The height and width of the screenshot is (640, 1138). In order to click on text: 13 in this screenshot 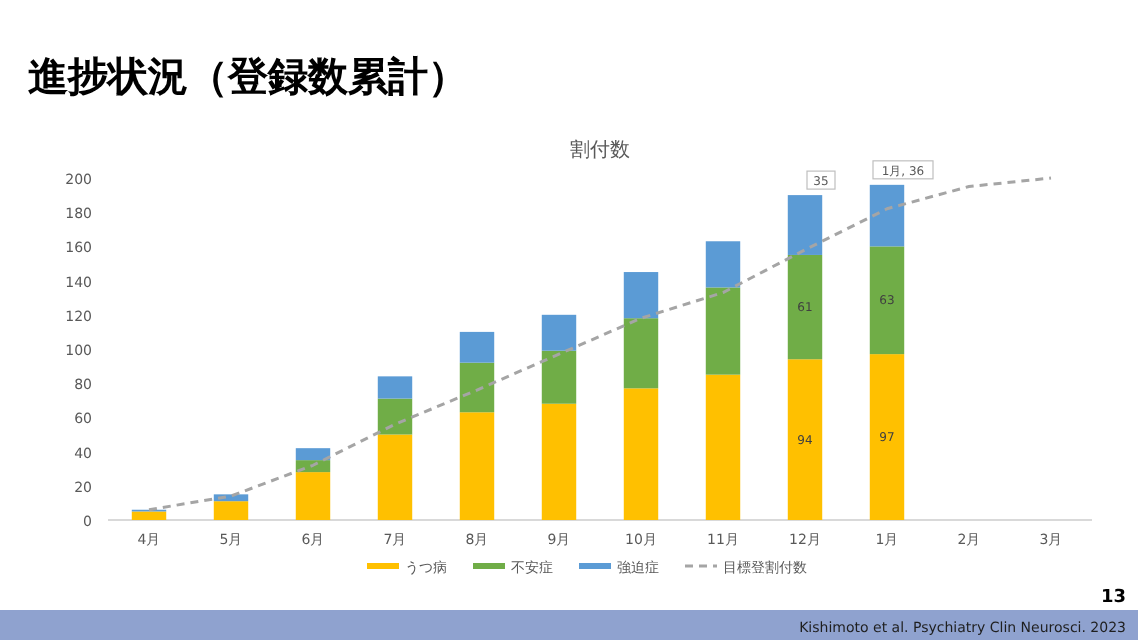, I will do `click(1113, 598)`.